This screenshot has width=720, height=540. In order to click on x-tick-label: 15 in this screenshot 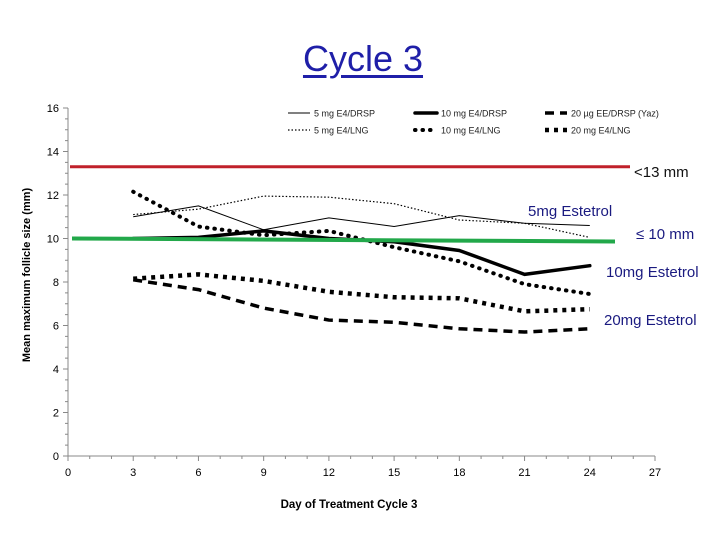, I will do `click(394, 473)`.